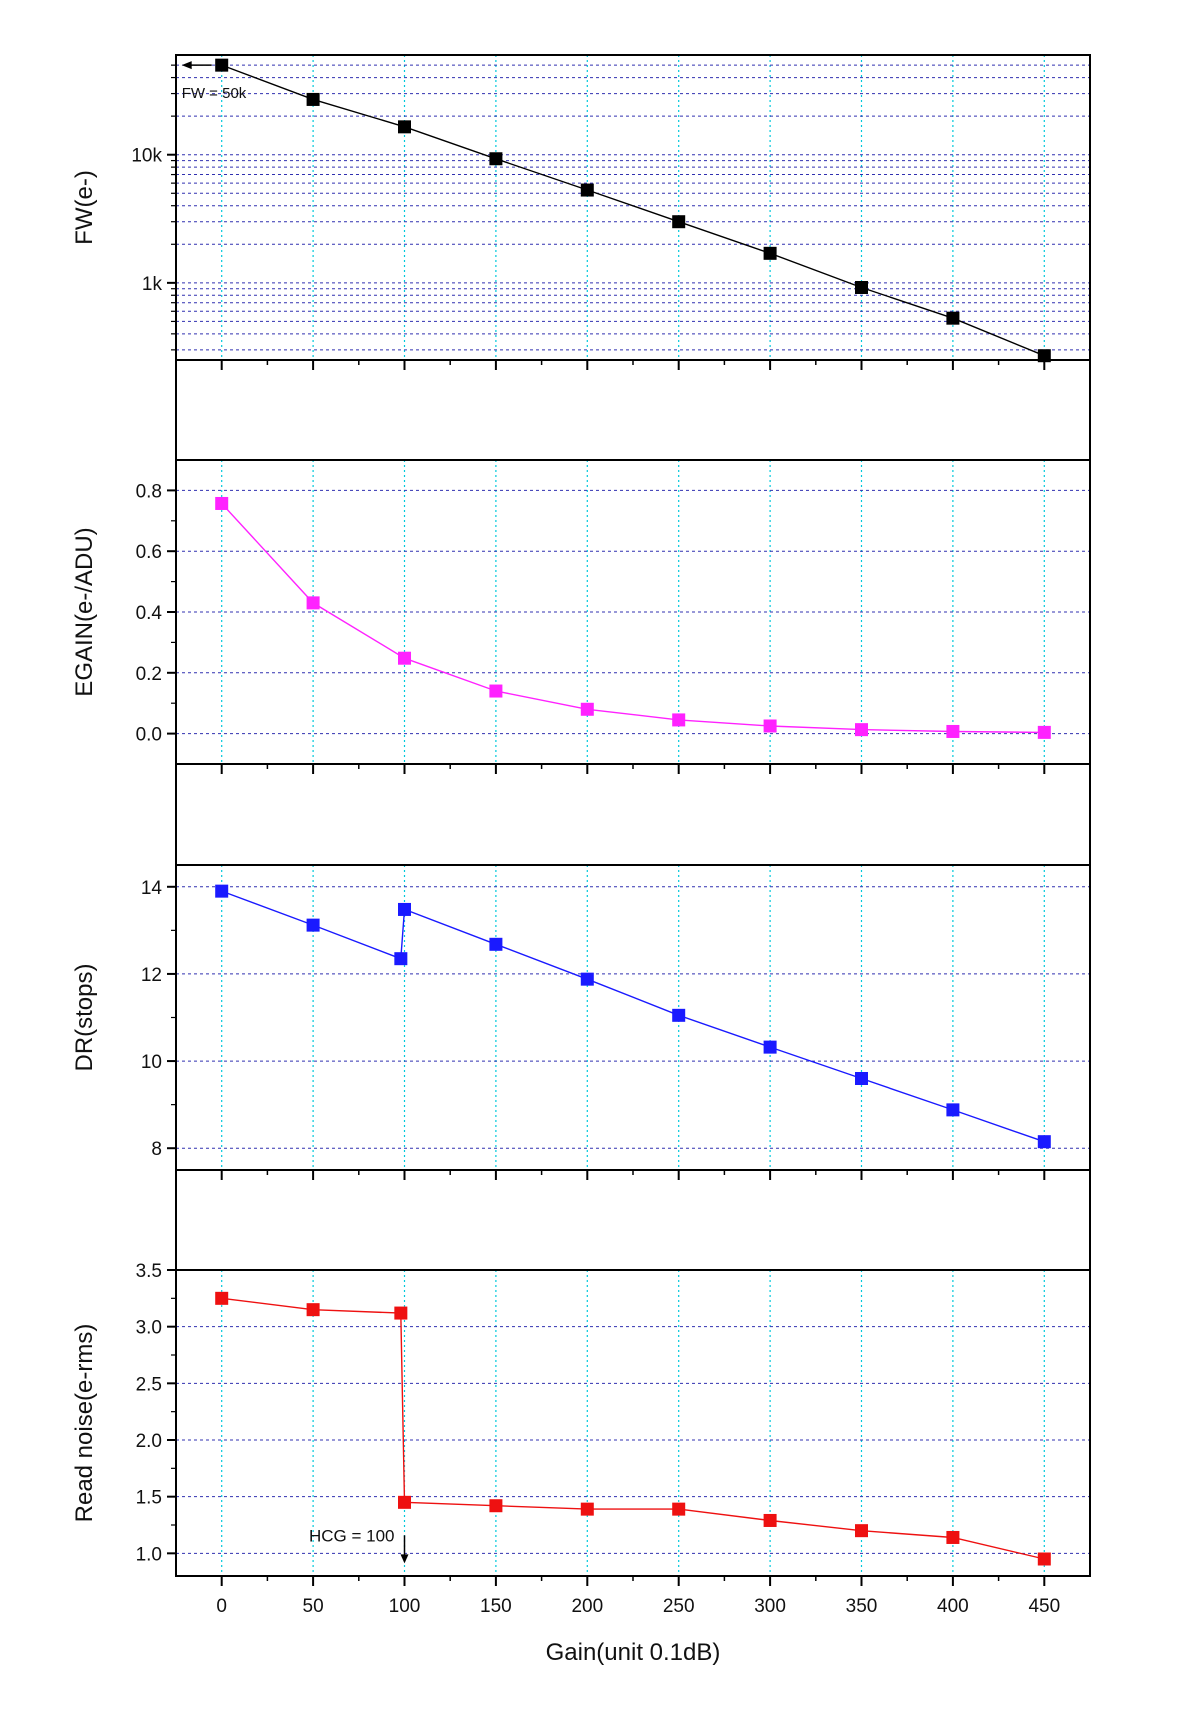 The height and width of the screenshot is (1711, 1200). Describe the element at coordinates (679, 1606) in the screenshot. I see `x-tick-label-5: 250` at that location.